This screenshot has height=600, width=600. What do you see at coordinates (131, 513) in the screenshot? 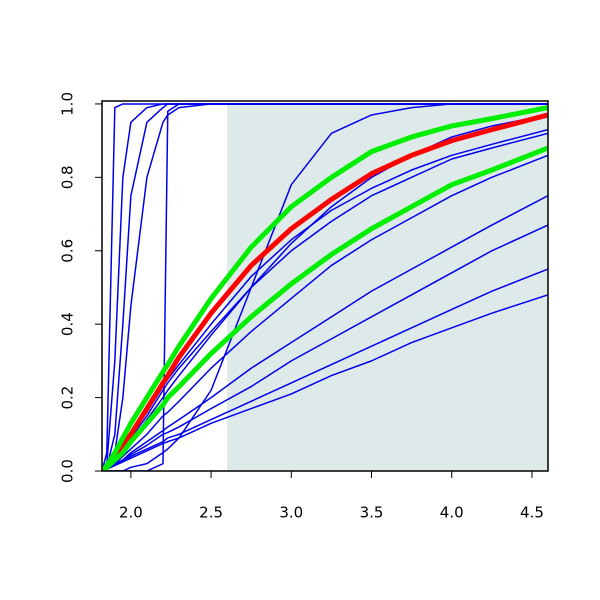
I see `x-tick-label: 2.0` at bounding box center [131, 513].